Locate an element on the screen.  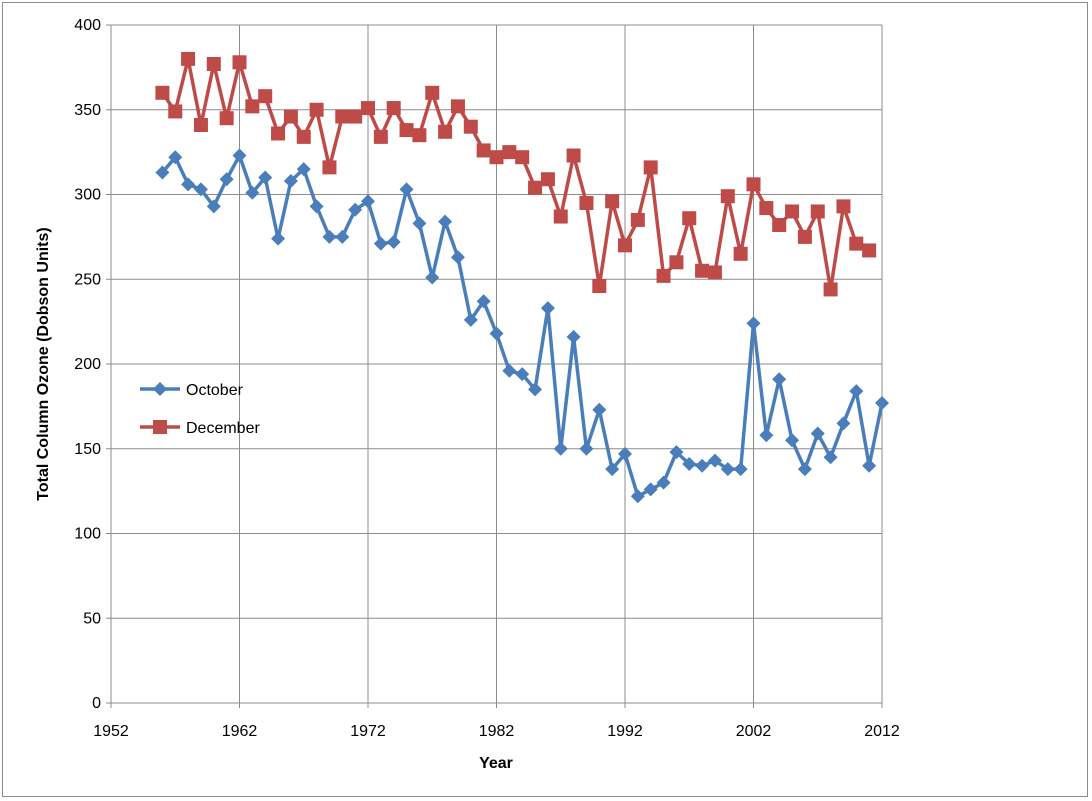
legend-item-october: October is located at coordinates (192, 390).